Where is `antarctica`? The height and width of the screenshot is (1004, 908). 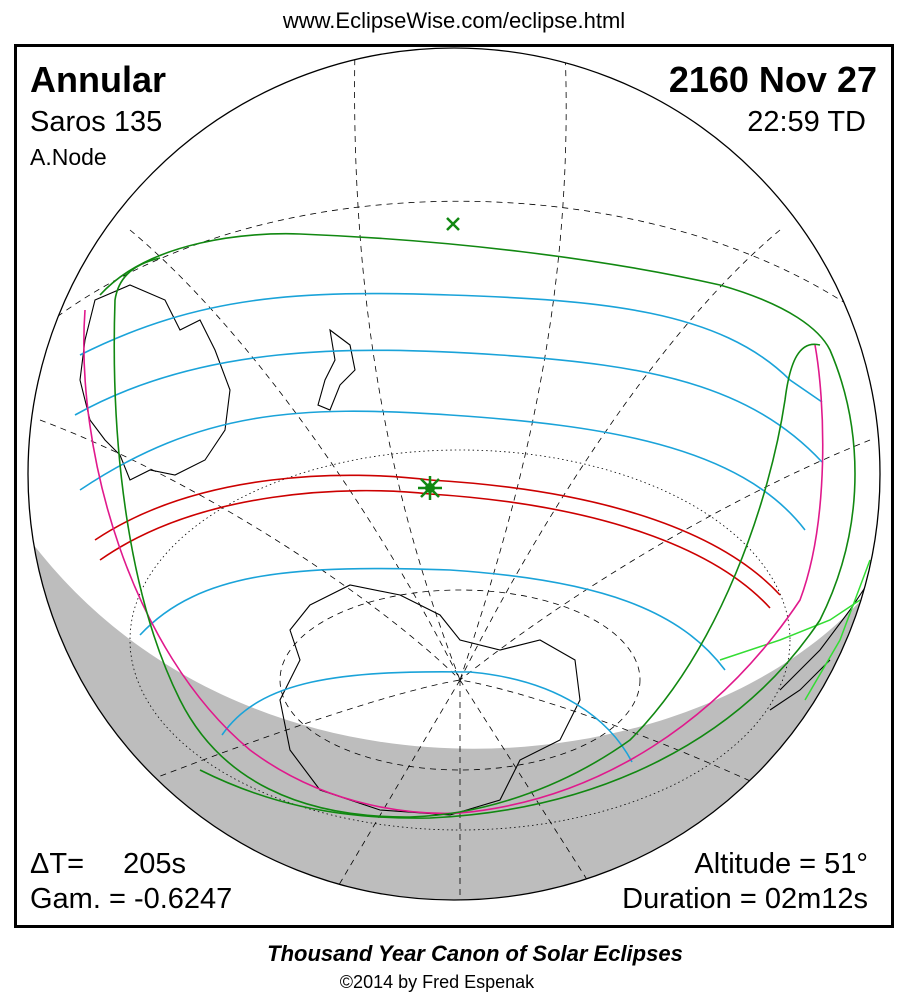 antarctica is located at coordinates (430, 700).